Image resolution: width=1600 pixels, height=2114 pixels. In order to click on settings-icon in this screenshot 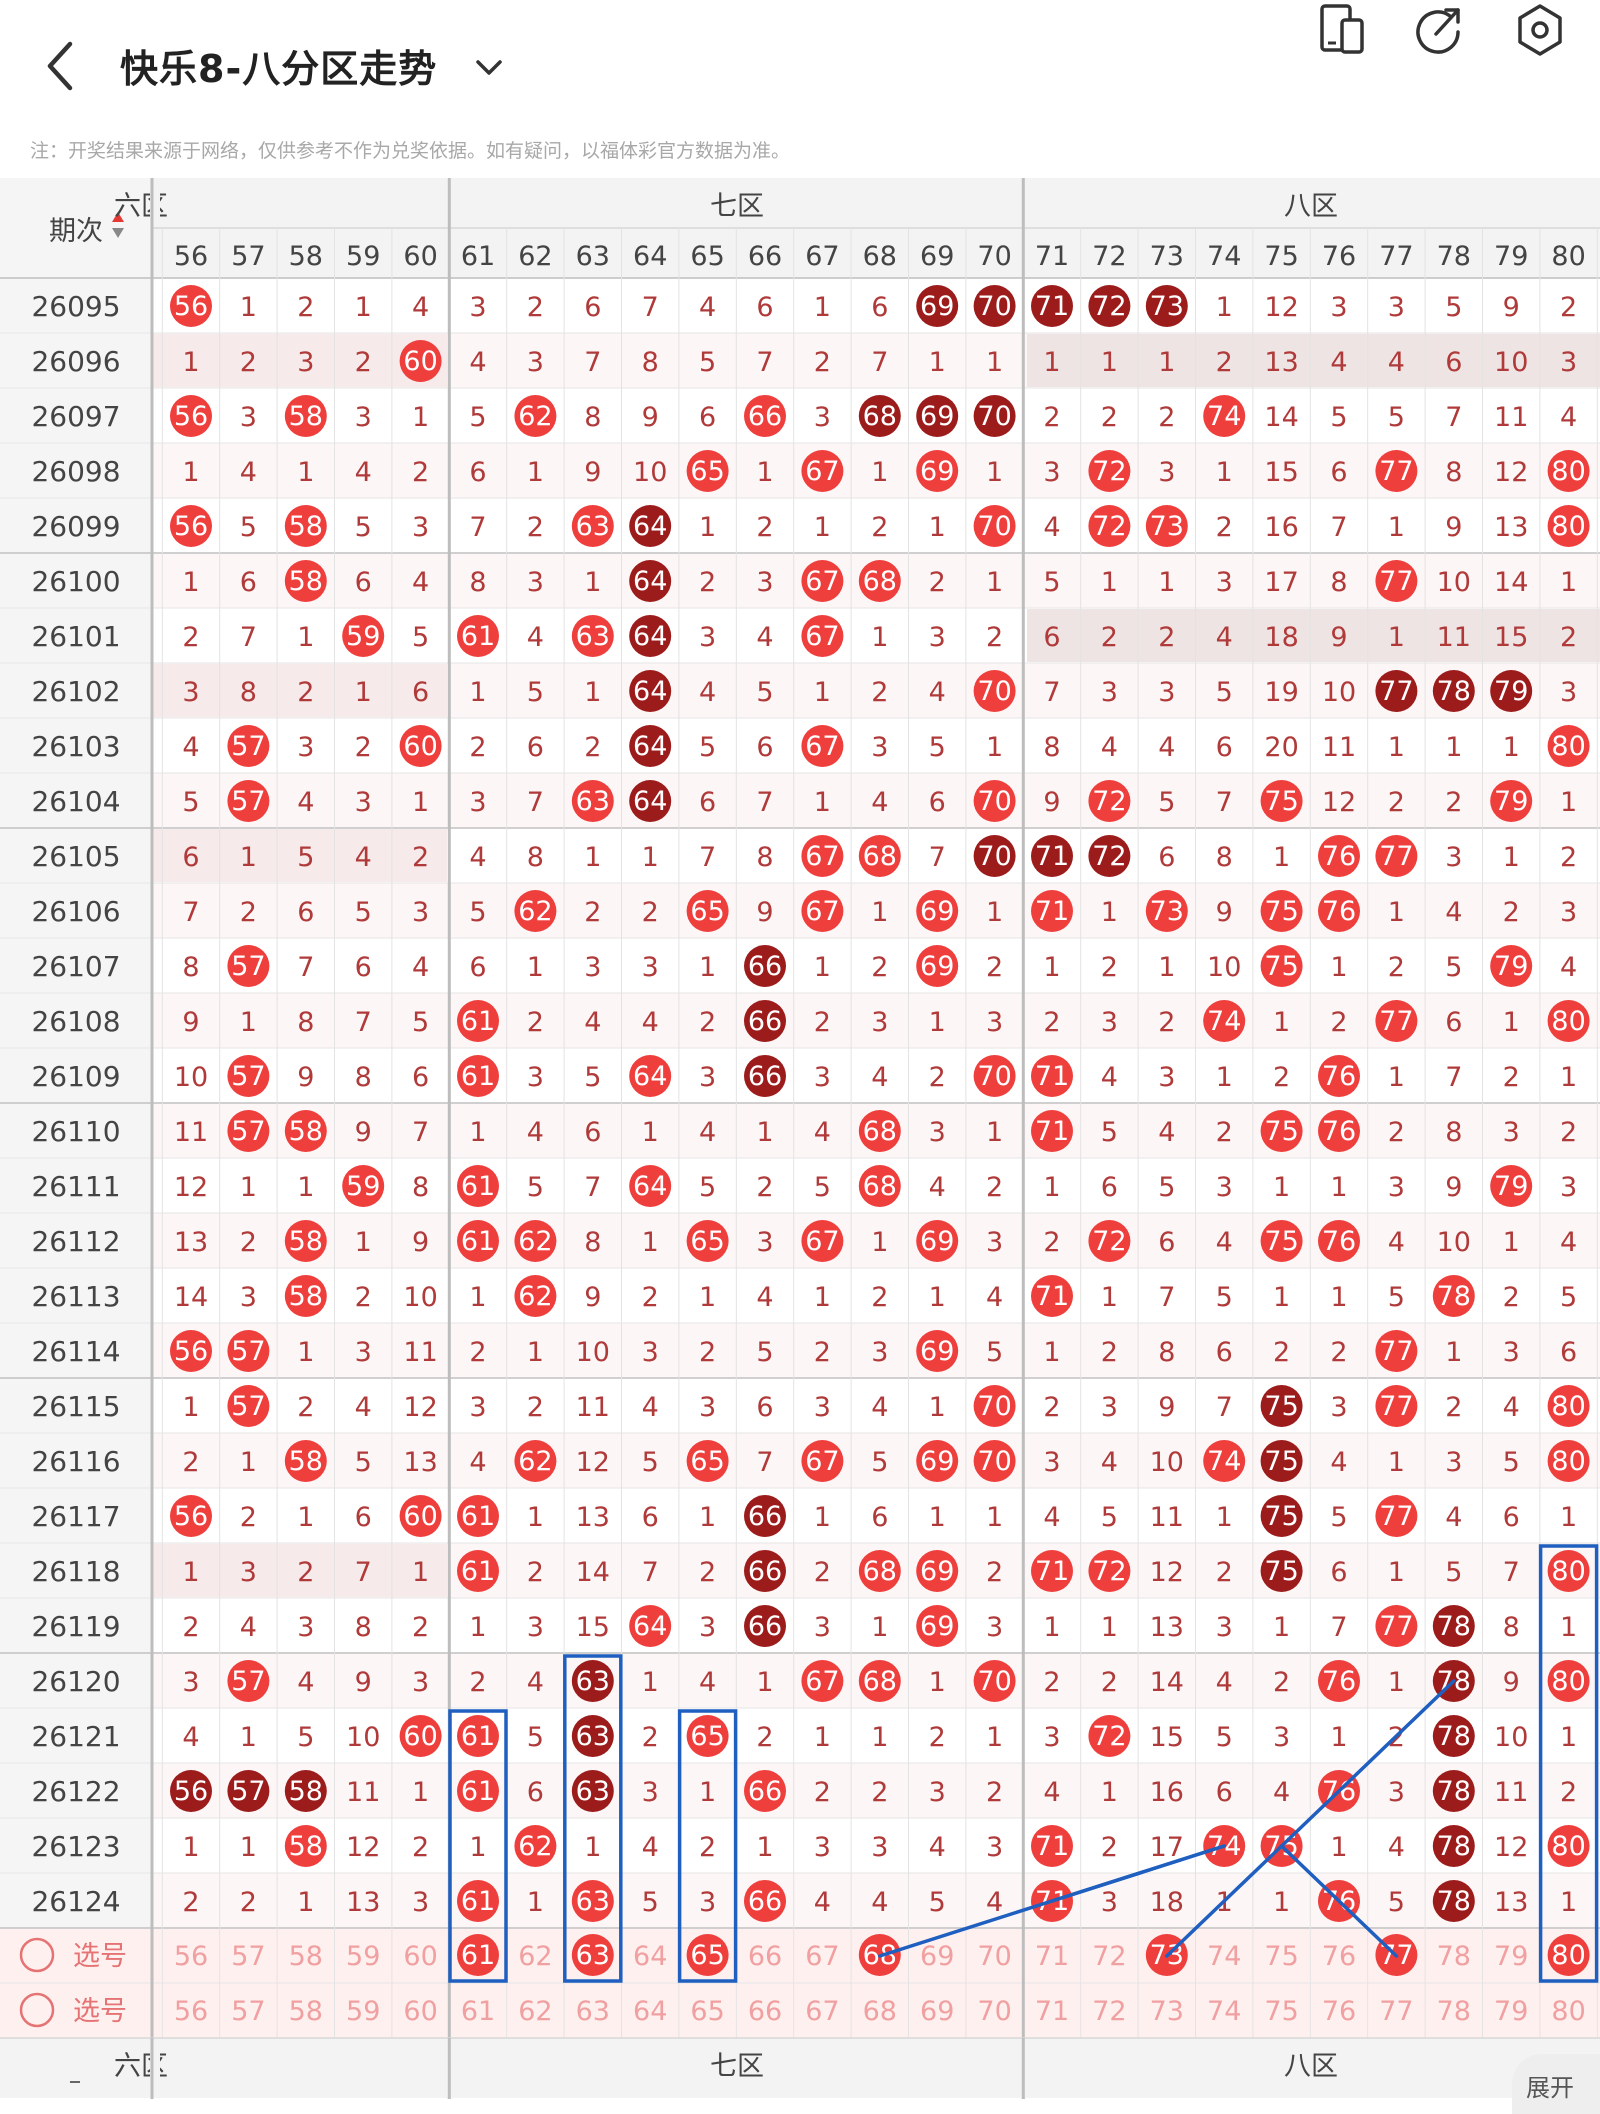, I will do `click(1540, 30)`.